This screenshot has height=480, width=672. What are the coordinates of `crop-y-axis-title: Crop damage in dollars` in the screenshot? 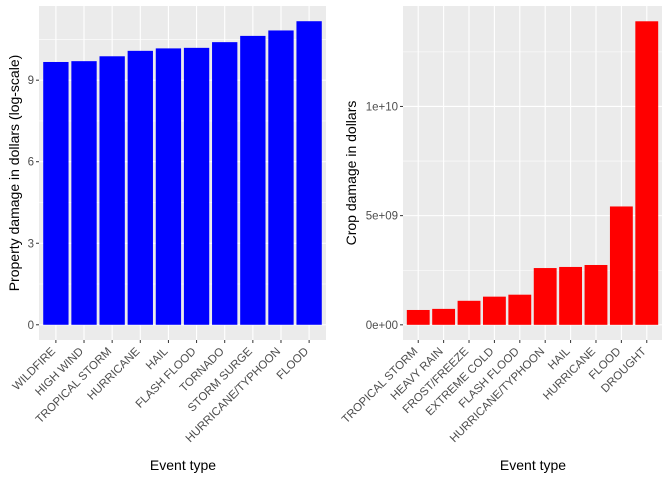 It's located at (351, 173).